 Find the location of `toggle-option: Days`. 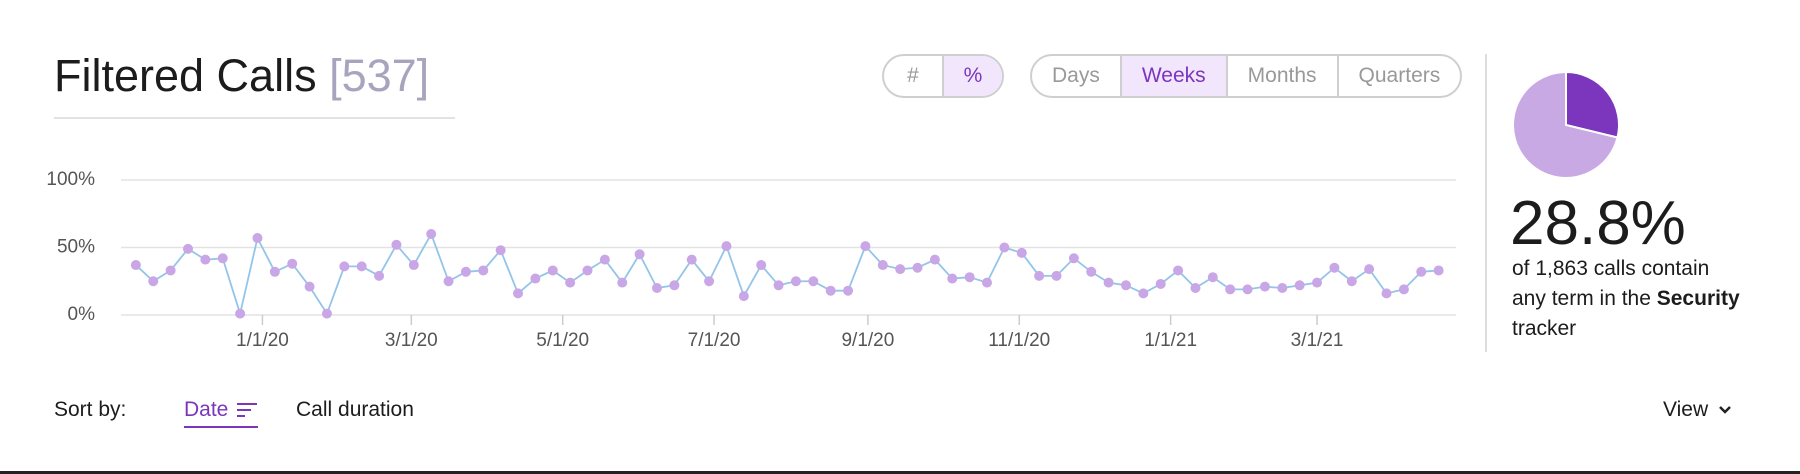

toggle-option: Days is located at coordinates (1076, 75).